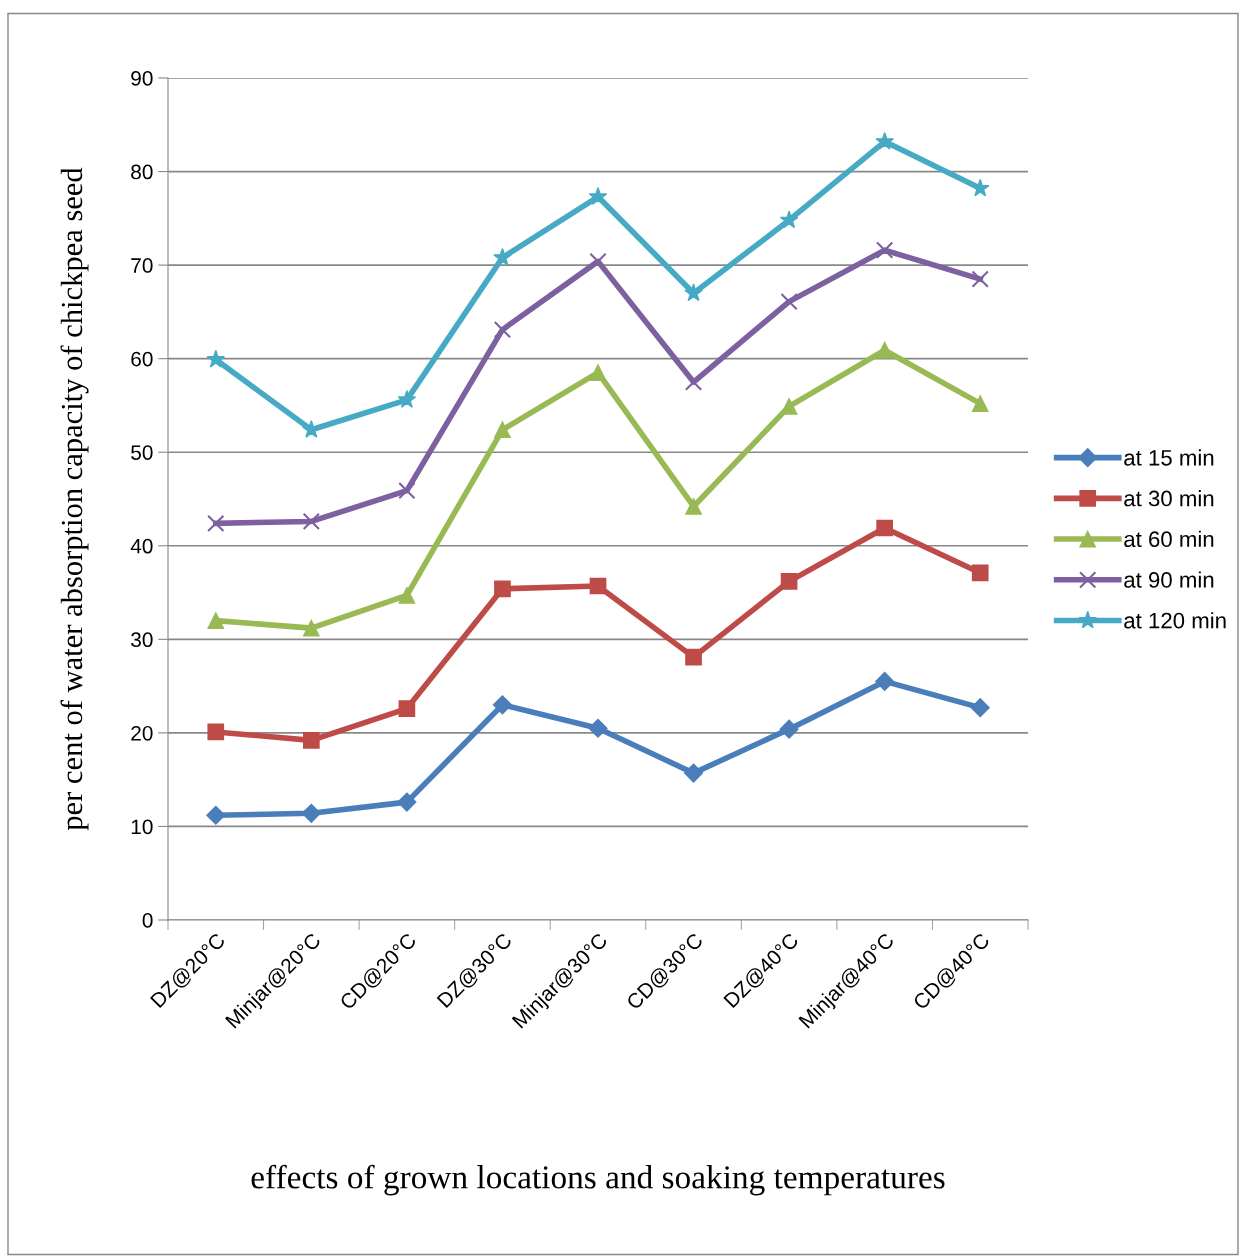  Describe the element at coordinates (142, 452) in the screenshot. I see `y-tick-label: 50` at that location.